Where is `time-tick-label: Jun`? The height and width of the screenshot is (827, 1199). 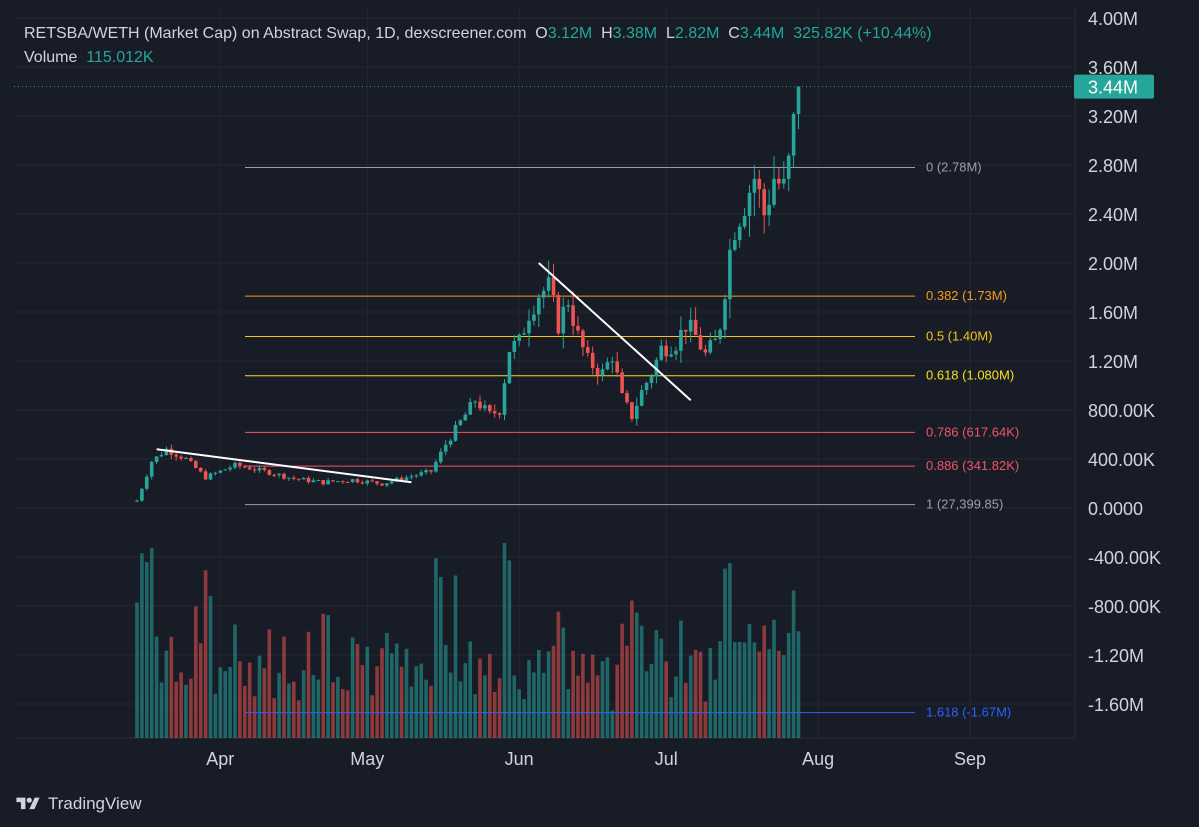 time-tick-label: Jun is located at coordinates (519, 759).